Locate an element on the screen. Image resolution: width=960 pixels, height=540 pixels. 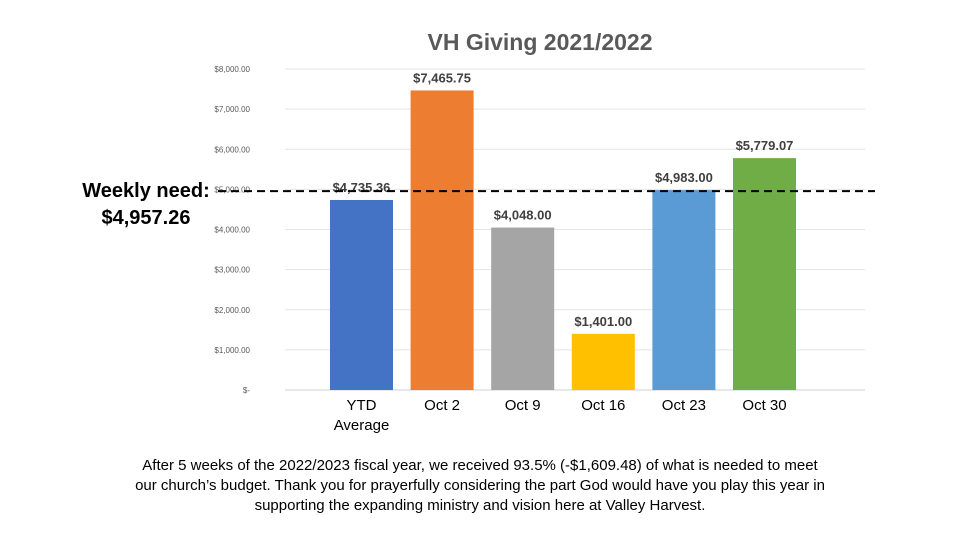
y-tick-label: $3,000.00 is located at coordinates (232, 270).